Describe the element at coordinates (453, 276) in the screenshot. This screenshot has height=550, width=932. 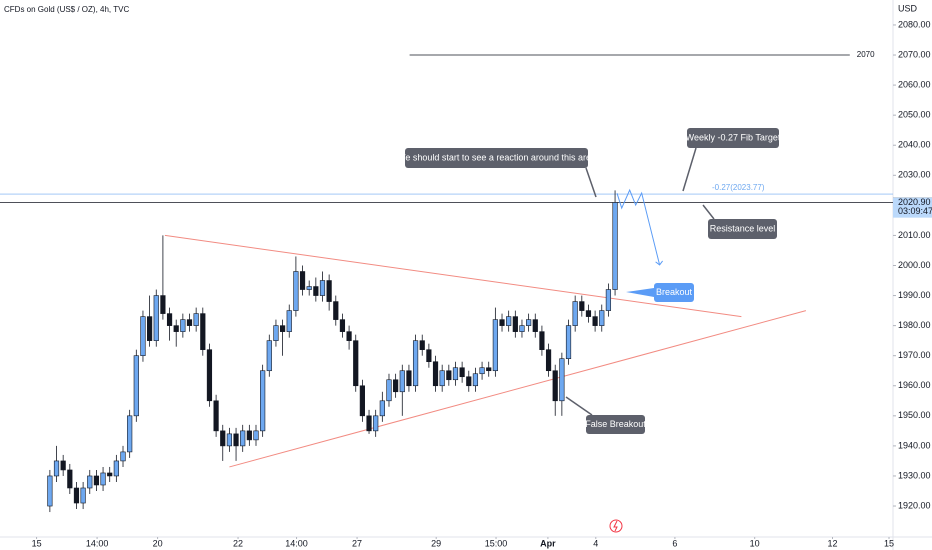
I see `trendline` at that location.